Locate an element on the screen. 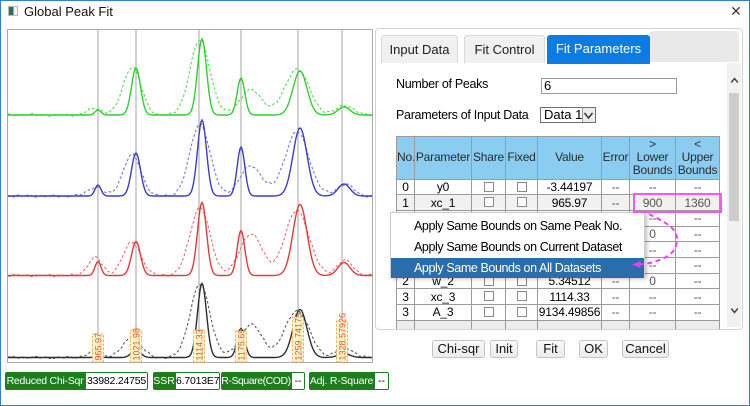 The width and height of the screenshot is (750, 406). svg-text: 965.97 is located at coordinates (99, 347).